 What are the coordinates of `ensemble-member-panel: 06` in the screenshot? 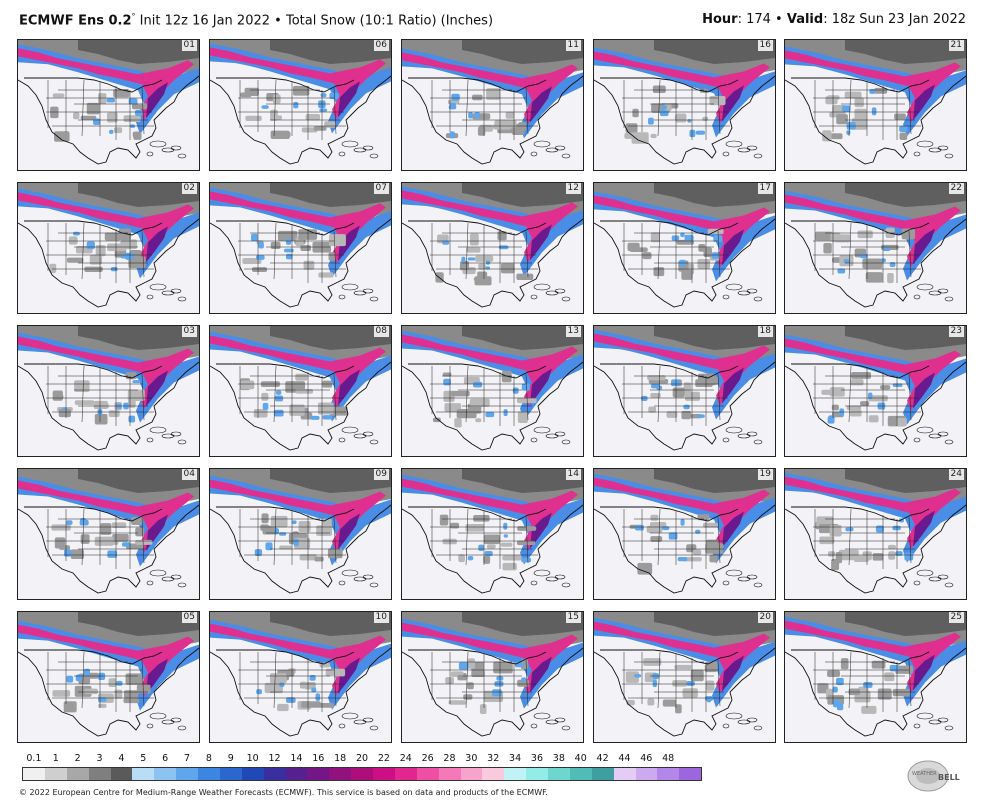 It's located at (300, 105).